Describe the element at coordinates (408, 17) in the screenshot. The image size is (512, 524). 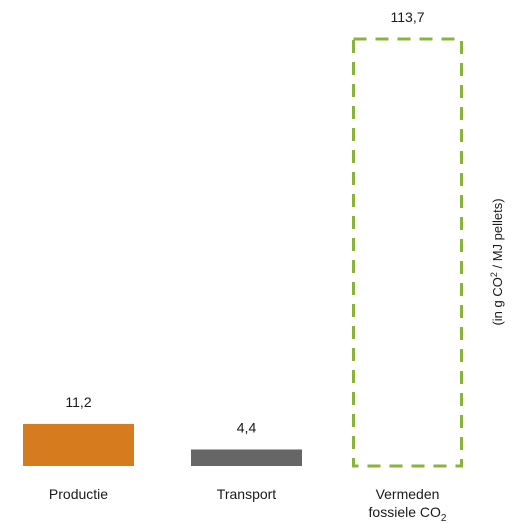
I see `value-label-vermeden-fossiele-co2: 113,7` at that location.